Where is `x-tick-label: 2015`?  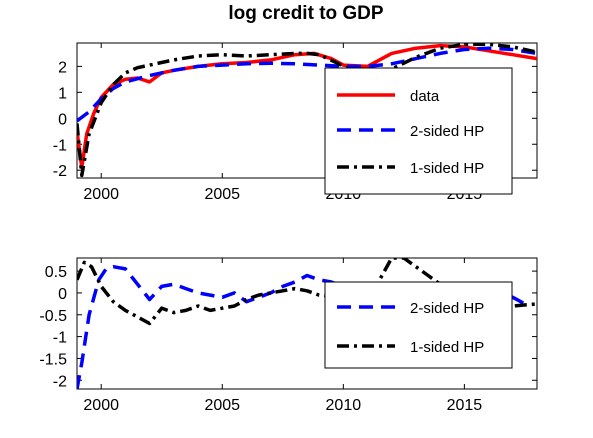
x-tick-label: 2015 is located at coordinates (465, 405).